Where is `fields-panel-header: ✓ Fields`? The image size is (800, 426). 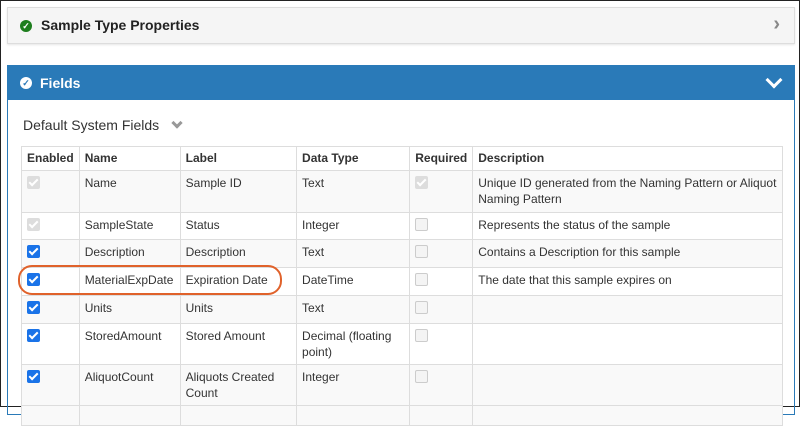 fields-panel-header: ✓ Fields is located at coordinates (401, 83).